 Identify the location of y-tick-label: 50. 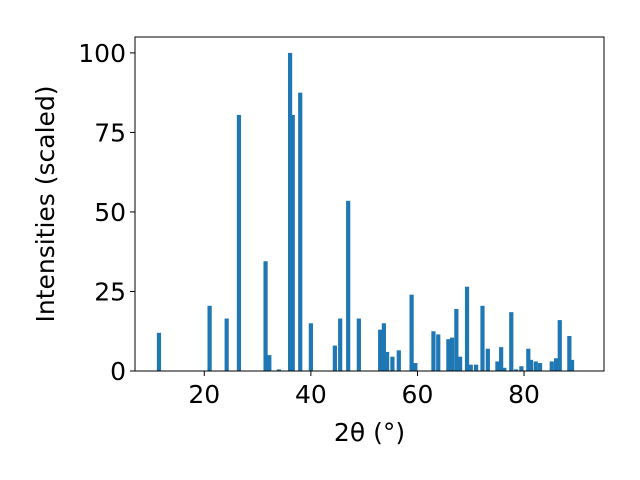
(110, 212).